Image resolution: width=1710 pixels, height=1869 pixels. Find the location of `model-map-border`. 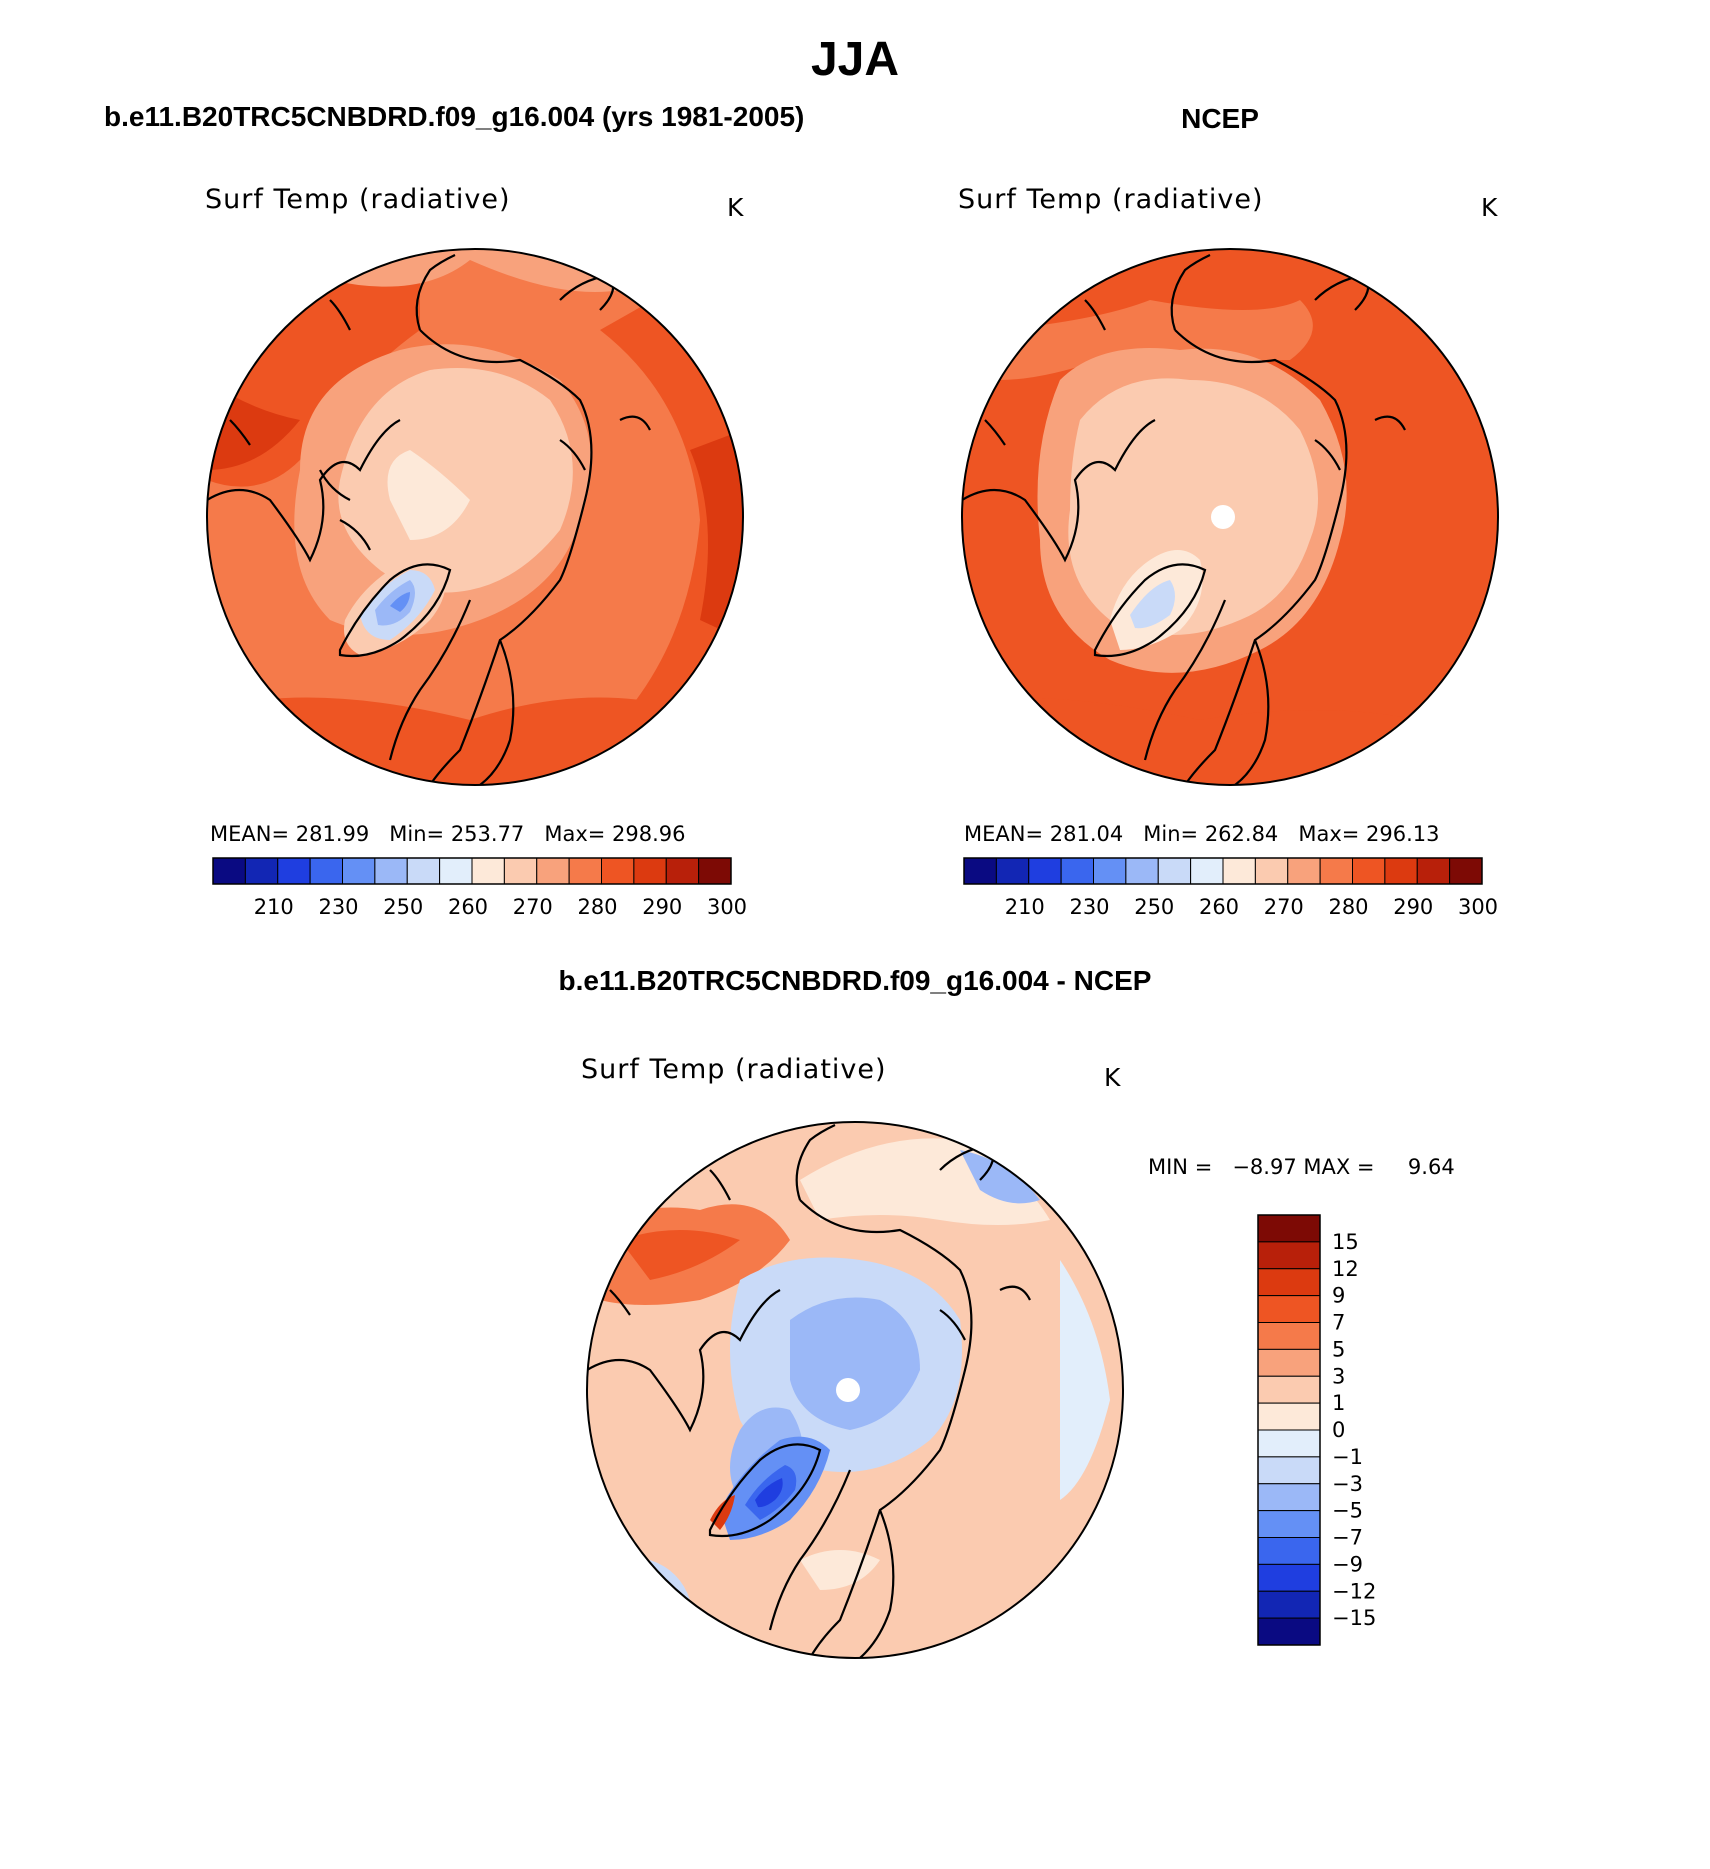

model-map-border is located at coordinates (475, 517).